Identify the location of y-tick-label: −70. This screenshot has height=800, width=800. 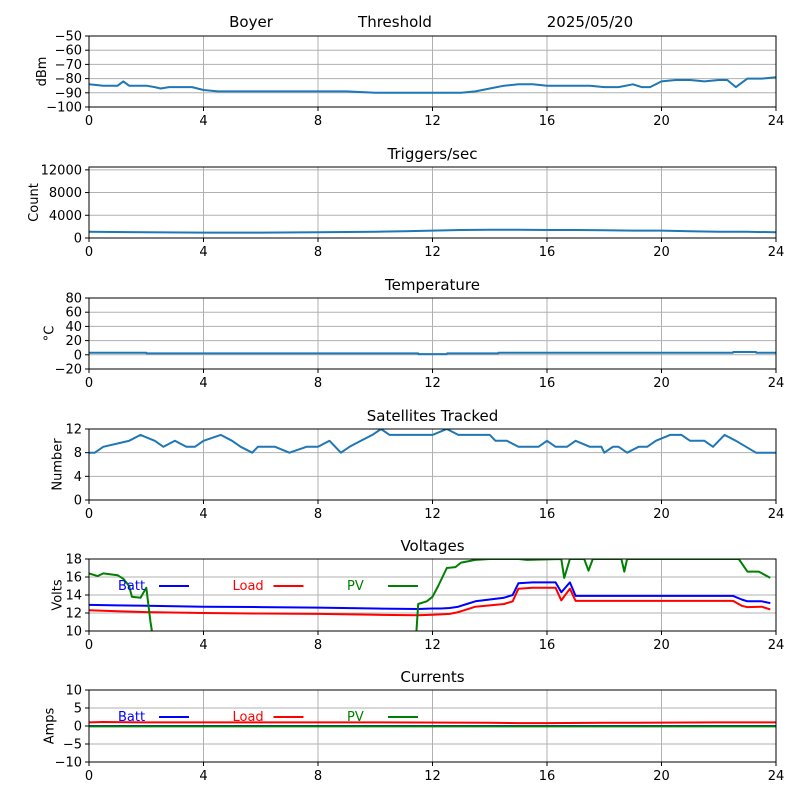
(68, 65).